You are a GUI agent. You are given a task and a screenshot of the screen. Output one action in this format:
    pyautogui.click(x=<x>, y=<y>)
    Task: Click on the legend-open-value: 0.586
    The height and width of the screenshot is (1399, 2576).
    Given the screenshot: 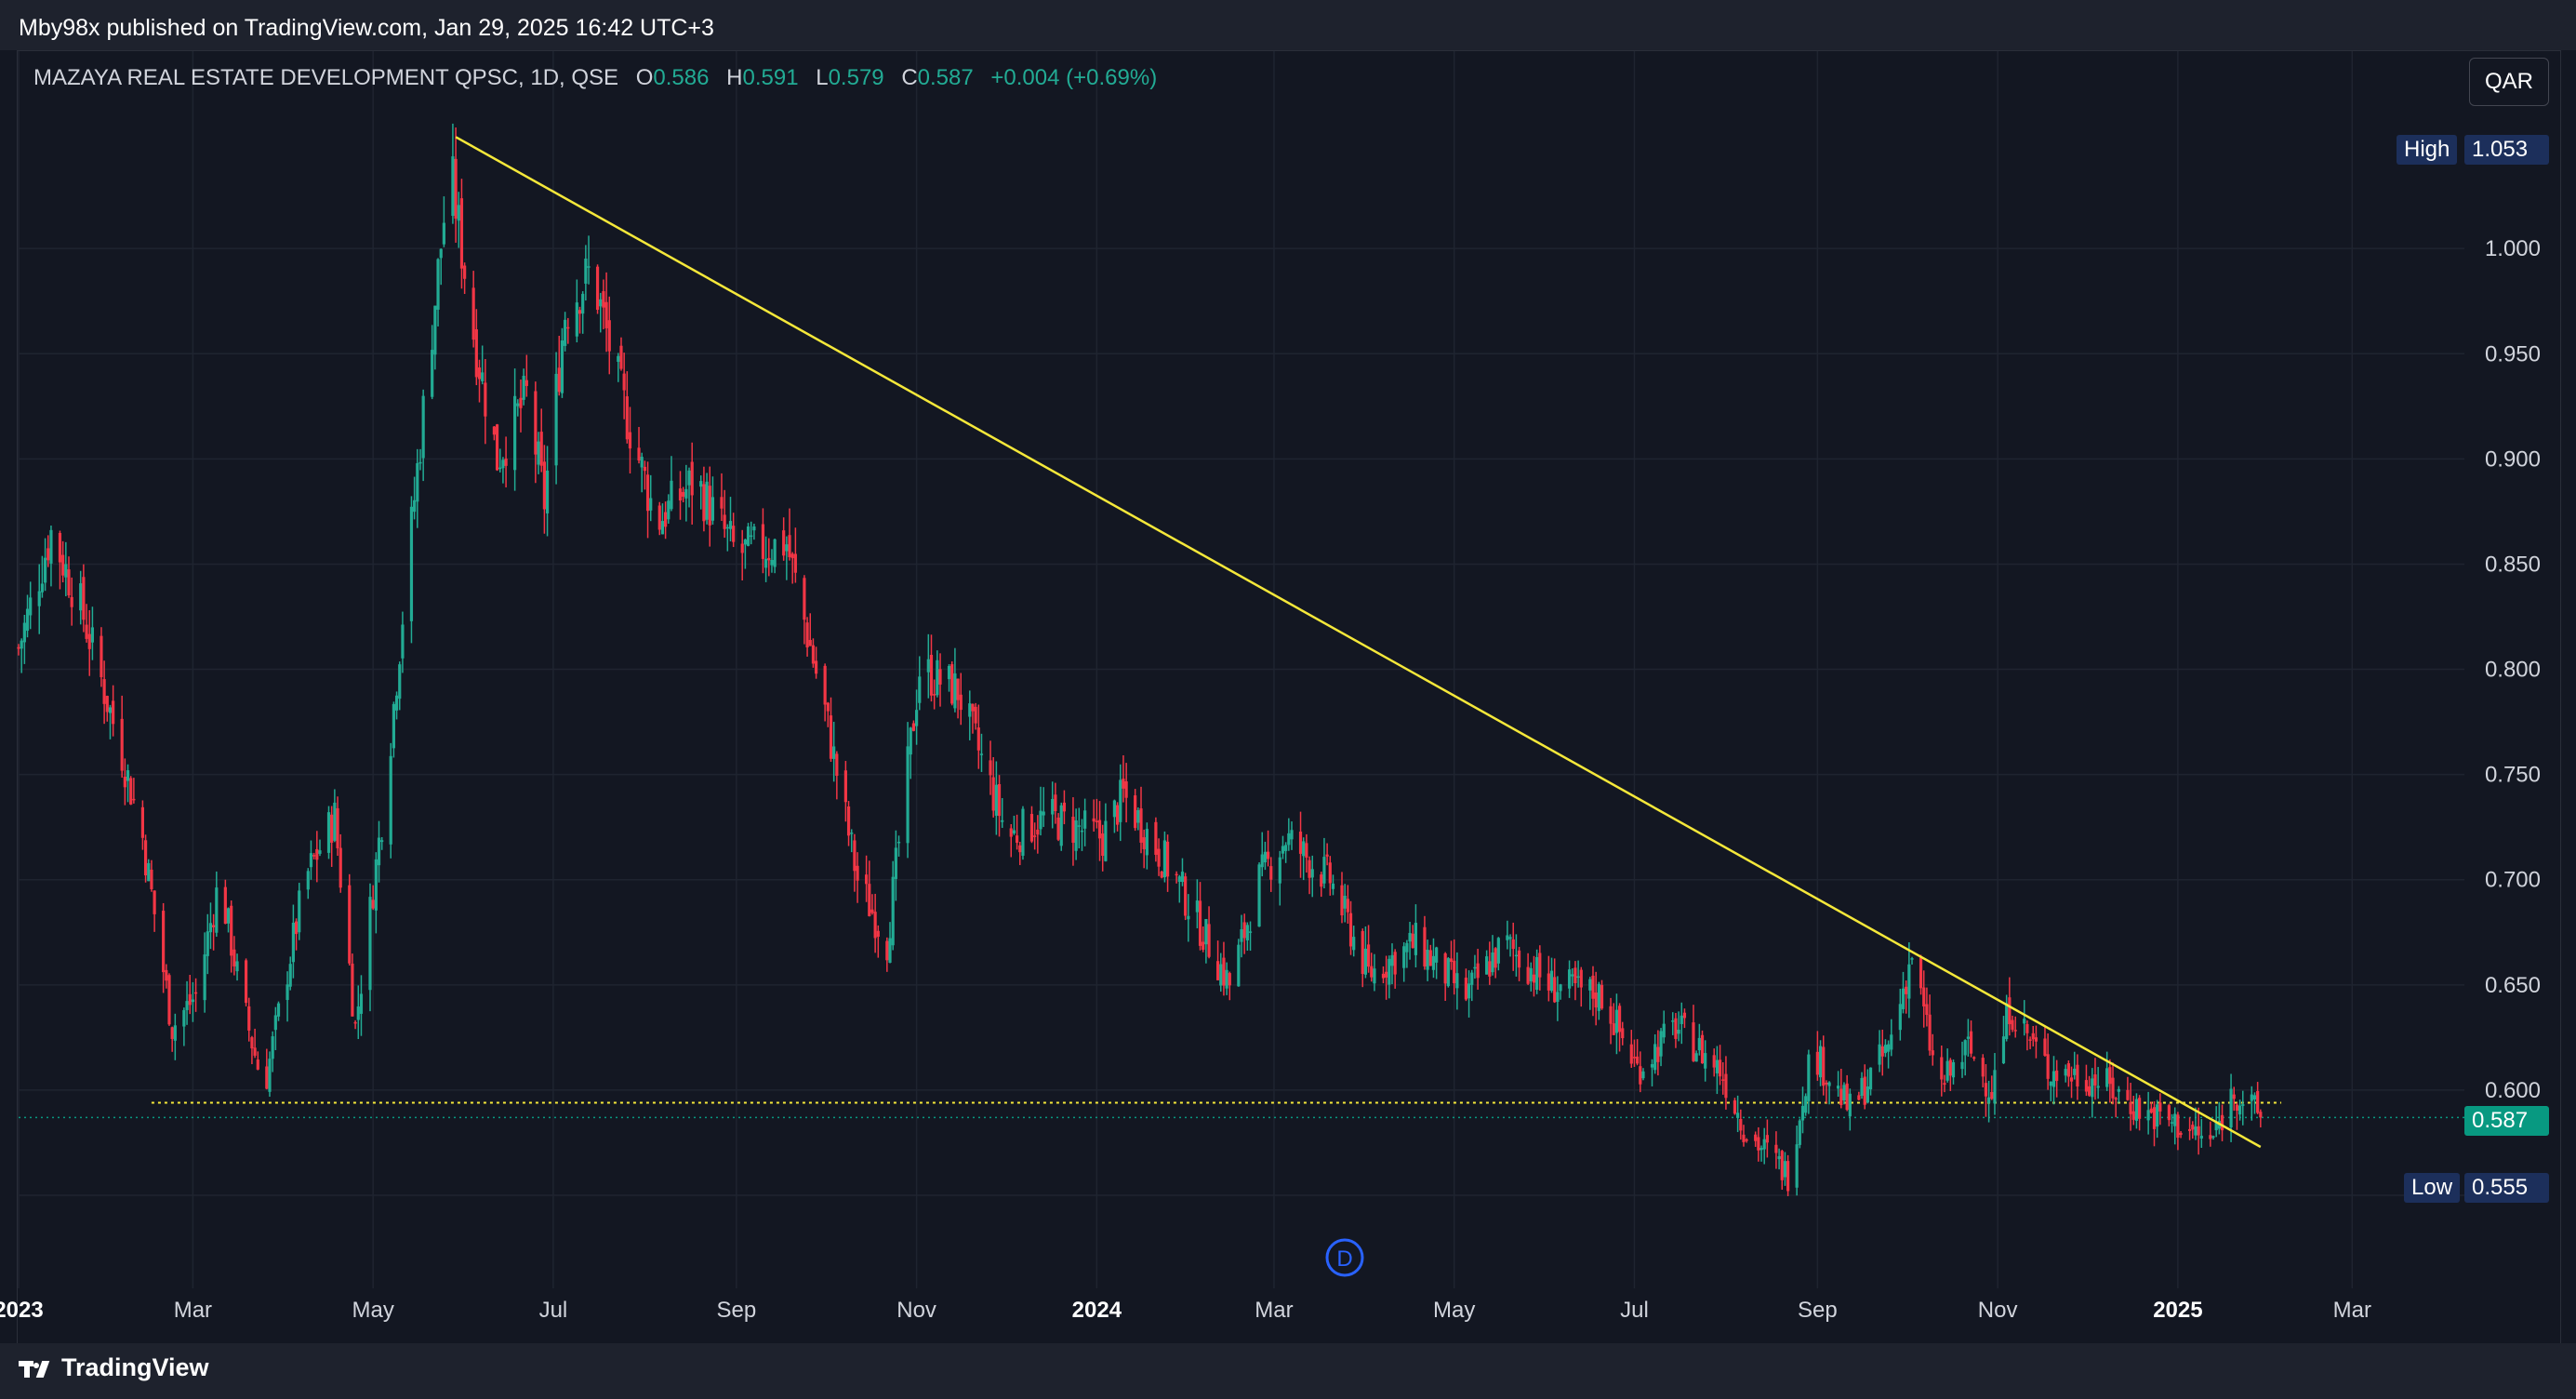 What is the action you would take?
    pyautogui.click(x=681, y=77)
    